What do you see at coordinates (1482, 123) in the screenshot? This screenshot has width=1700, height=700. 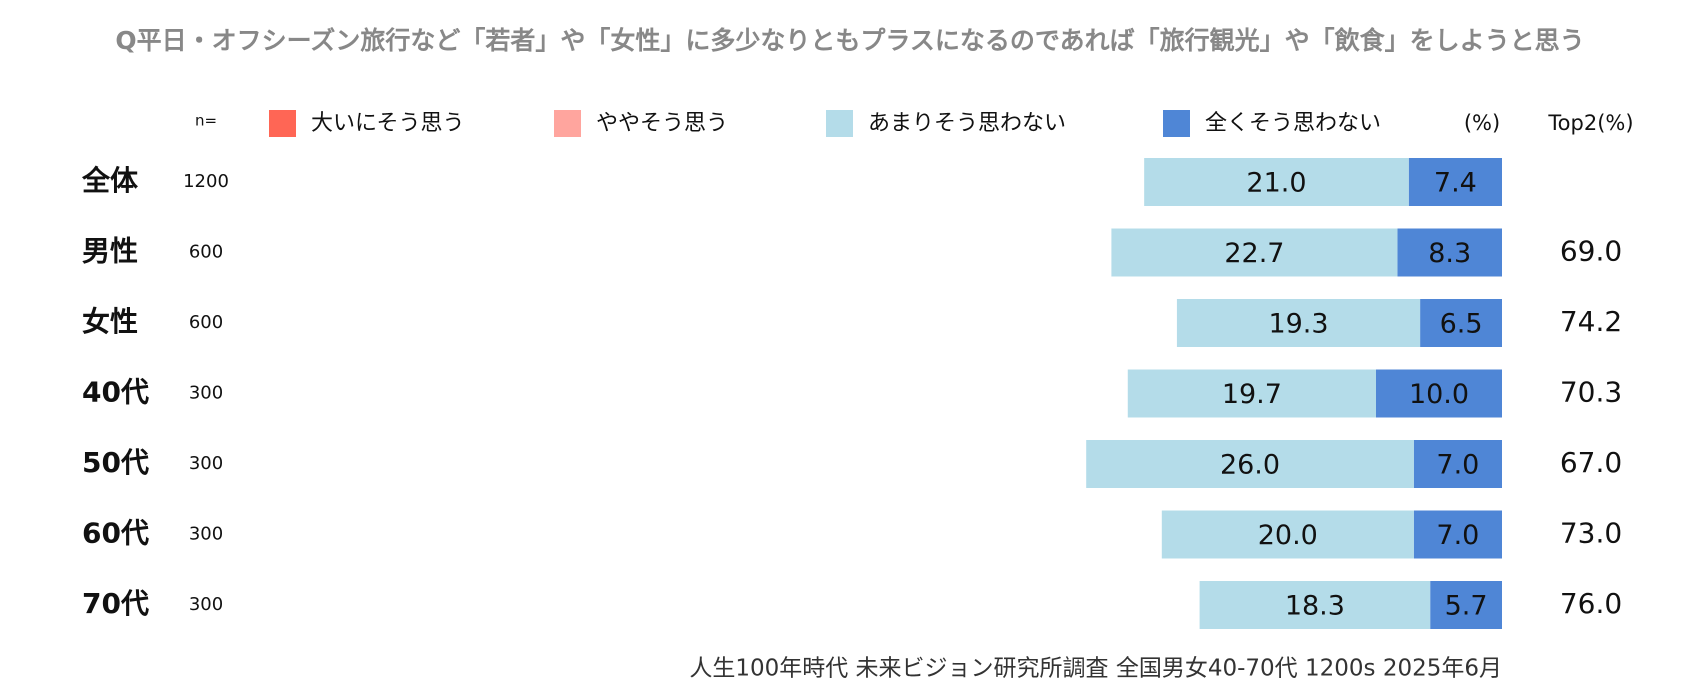 I see `unit-label: (%)` at bounding box center [1482, 123].